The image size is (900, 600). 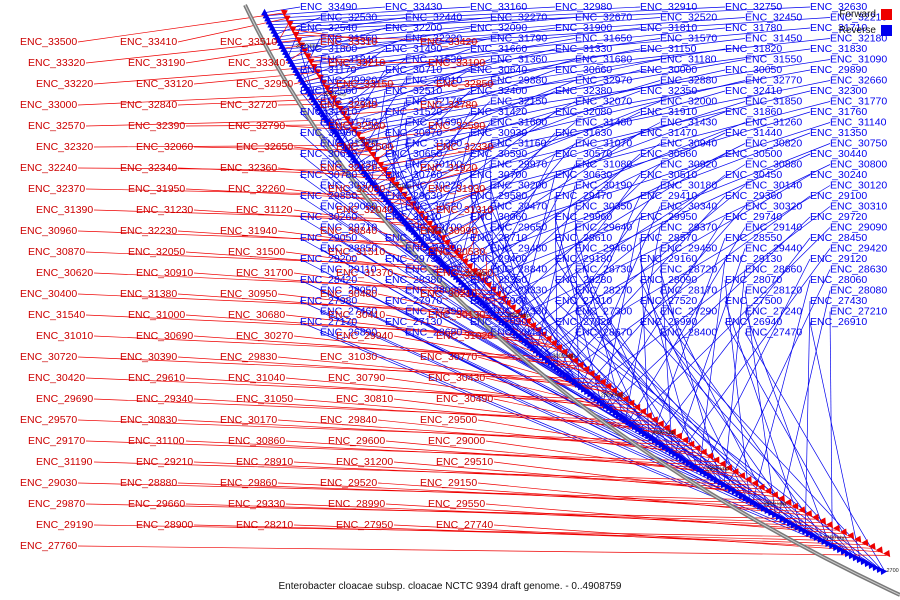 I want to click on gene-label-reverse: ENC_29890, so click(x=838, y=70).